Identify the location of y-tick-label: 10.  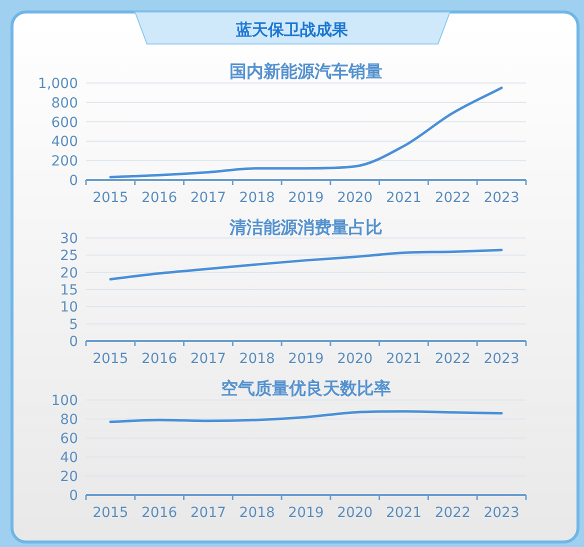
(69, 308).